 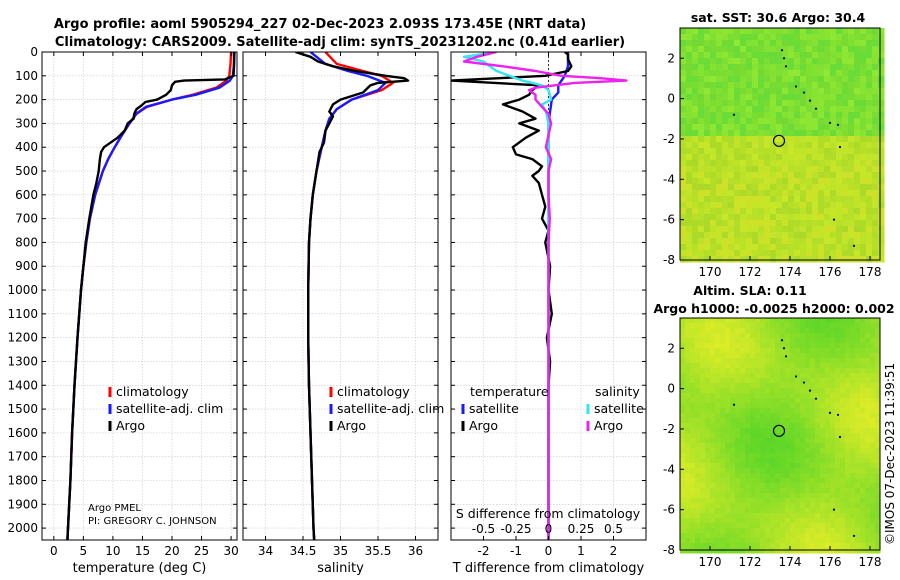 I want to click on island-dot, so click(x=804, y=92).